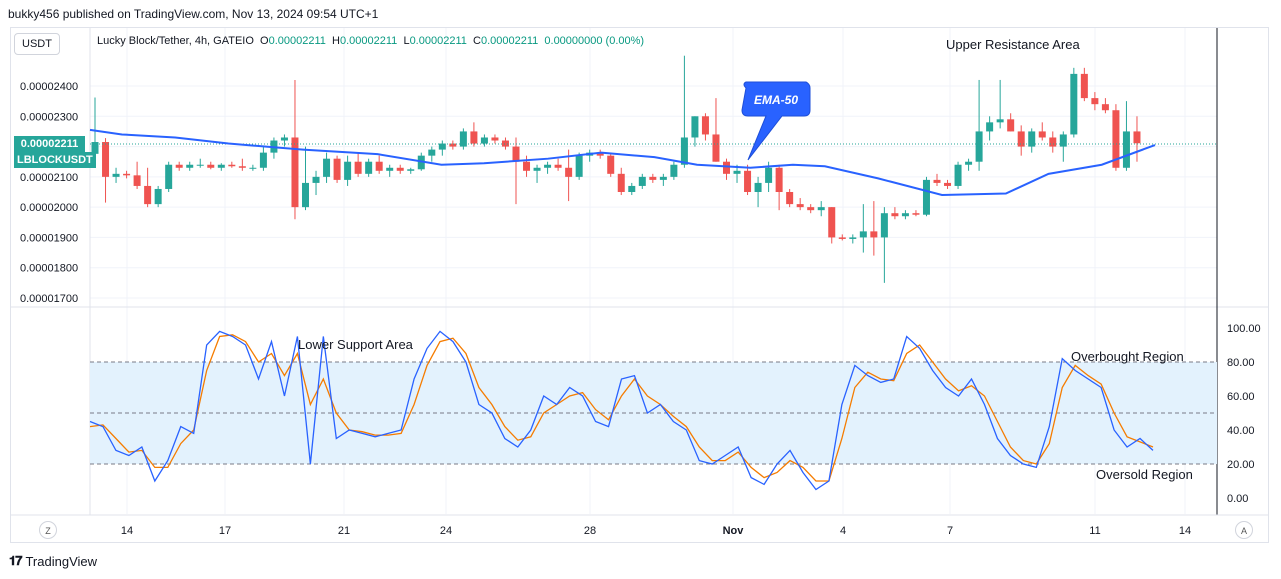  I want to click on lower-support-label: Lower Support Area, so click(355, 344).